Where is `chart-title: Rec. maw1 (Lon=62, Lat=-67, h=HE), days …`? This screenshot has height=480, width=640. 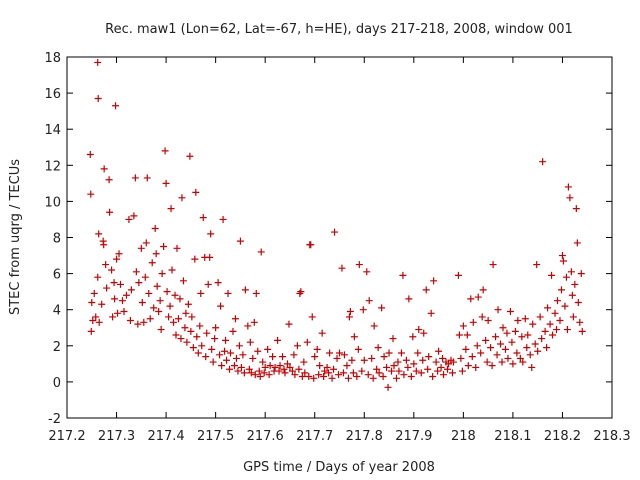
chart-title: Rec. maw1 (Lon=62, Lat=-67, h=HE), days … is located at coordinates (339, 29).